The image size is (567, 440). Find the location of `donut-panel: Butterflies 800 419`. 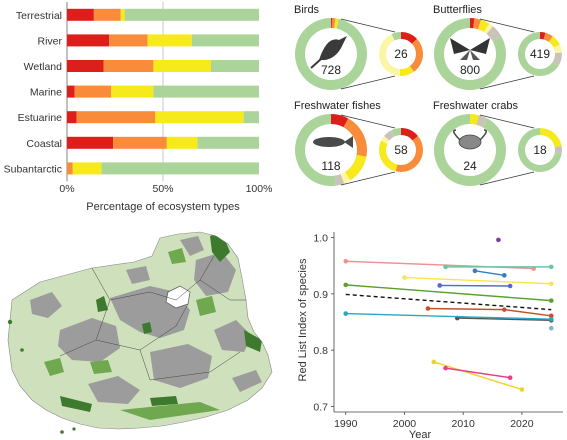

donut-panel: Butterflies 800 419 is located at coordinates (497, 47).